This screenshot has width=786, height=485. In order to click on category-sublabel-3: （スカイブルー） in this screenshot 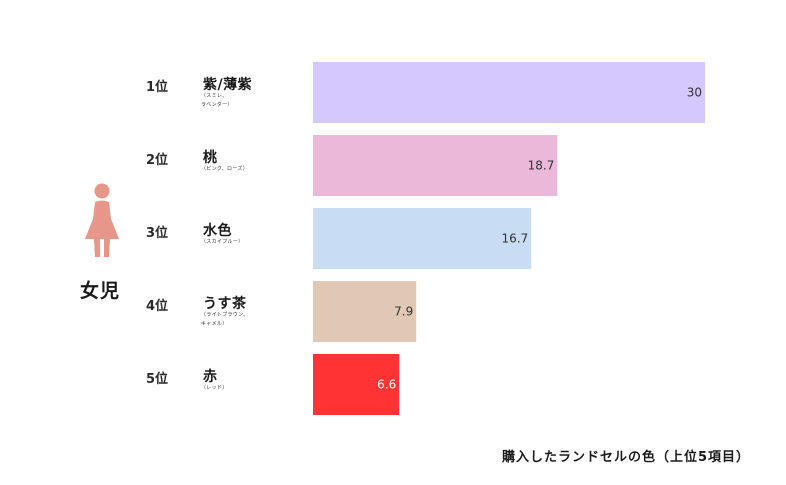, I will do `click(246, 242)`.